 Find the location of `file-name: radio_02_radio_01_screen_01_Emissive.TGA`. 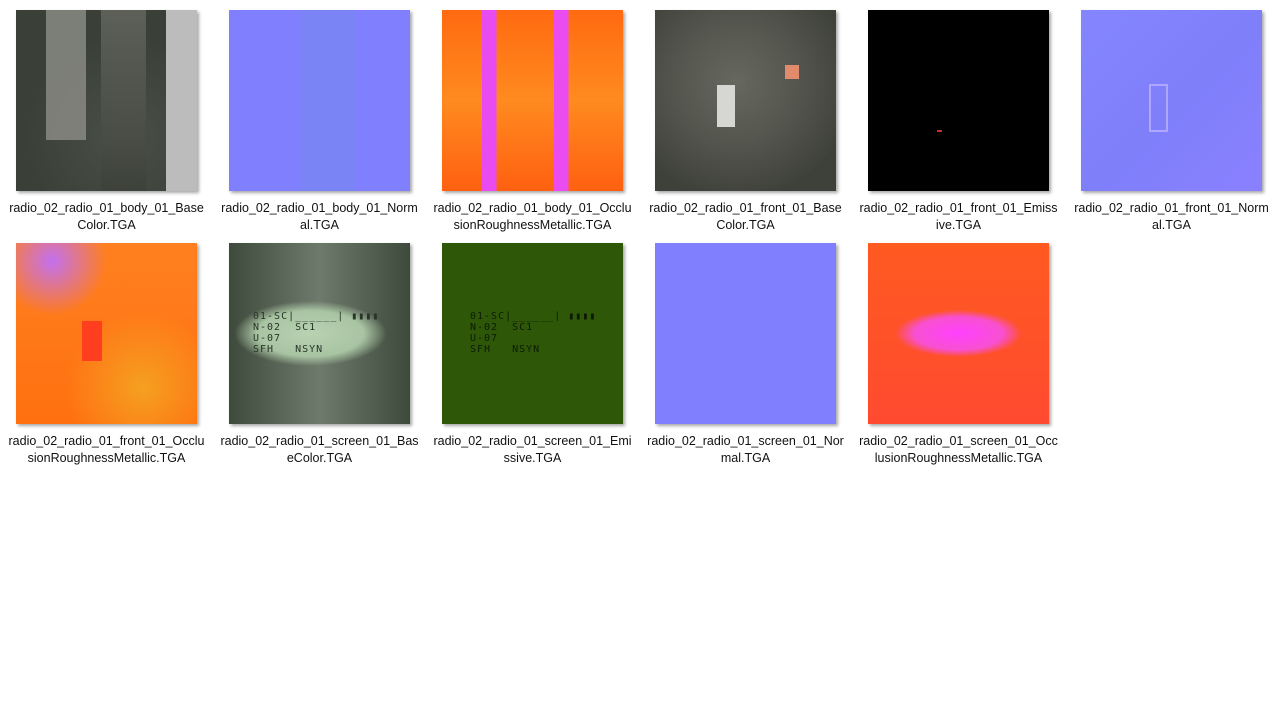

file-name: radio_02_radio_01_screen_01_Emissive.TGA is located at coordinates (532, 449).